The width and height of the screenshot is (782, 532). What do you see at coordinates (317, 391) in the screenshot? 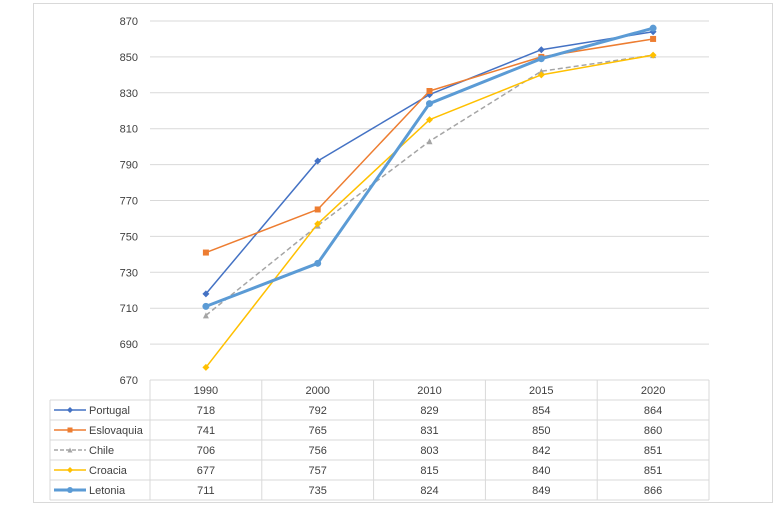
I see `x-category-label: 2000` at bounding box center [317, 391].